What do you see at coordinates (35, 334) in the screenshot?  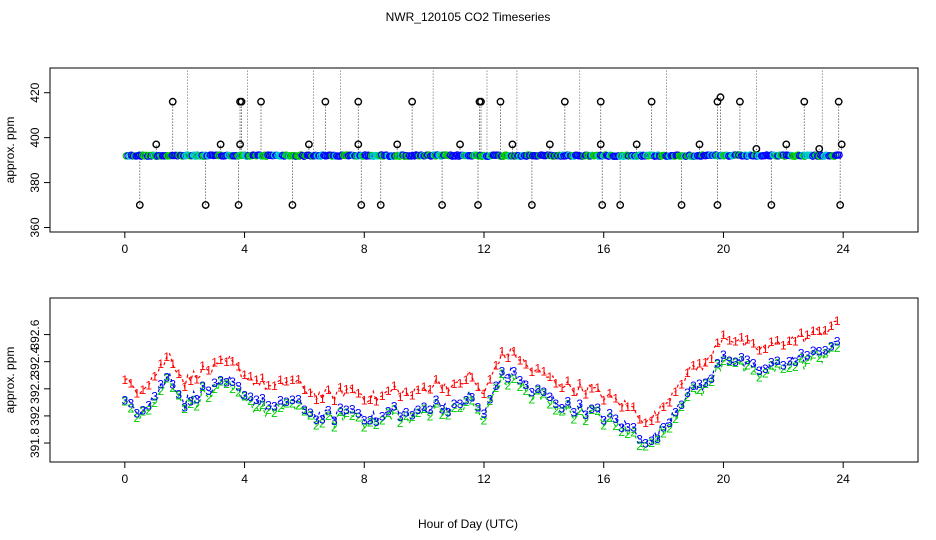 I see `y-tick-label: 392.6` at bounding box center [35, 334].